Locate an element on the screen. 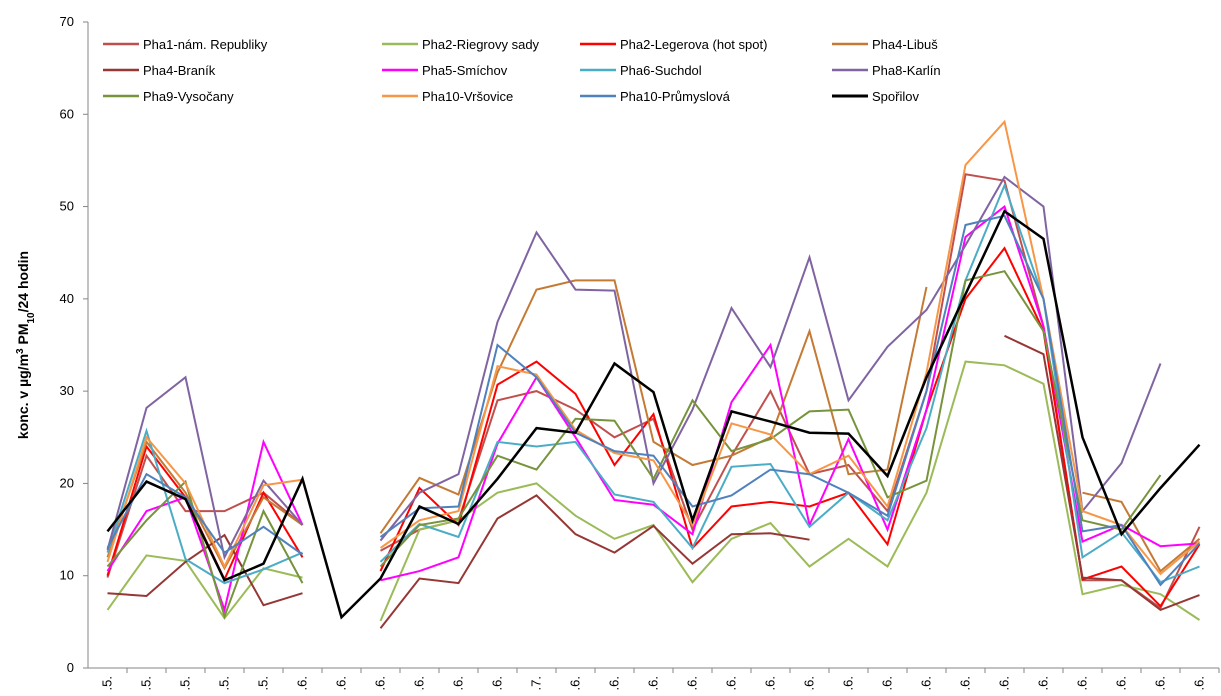 The image size is (1221, 696). x-tick-label: 8.6. is located at coordinates (575, 683).